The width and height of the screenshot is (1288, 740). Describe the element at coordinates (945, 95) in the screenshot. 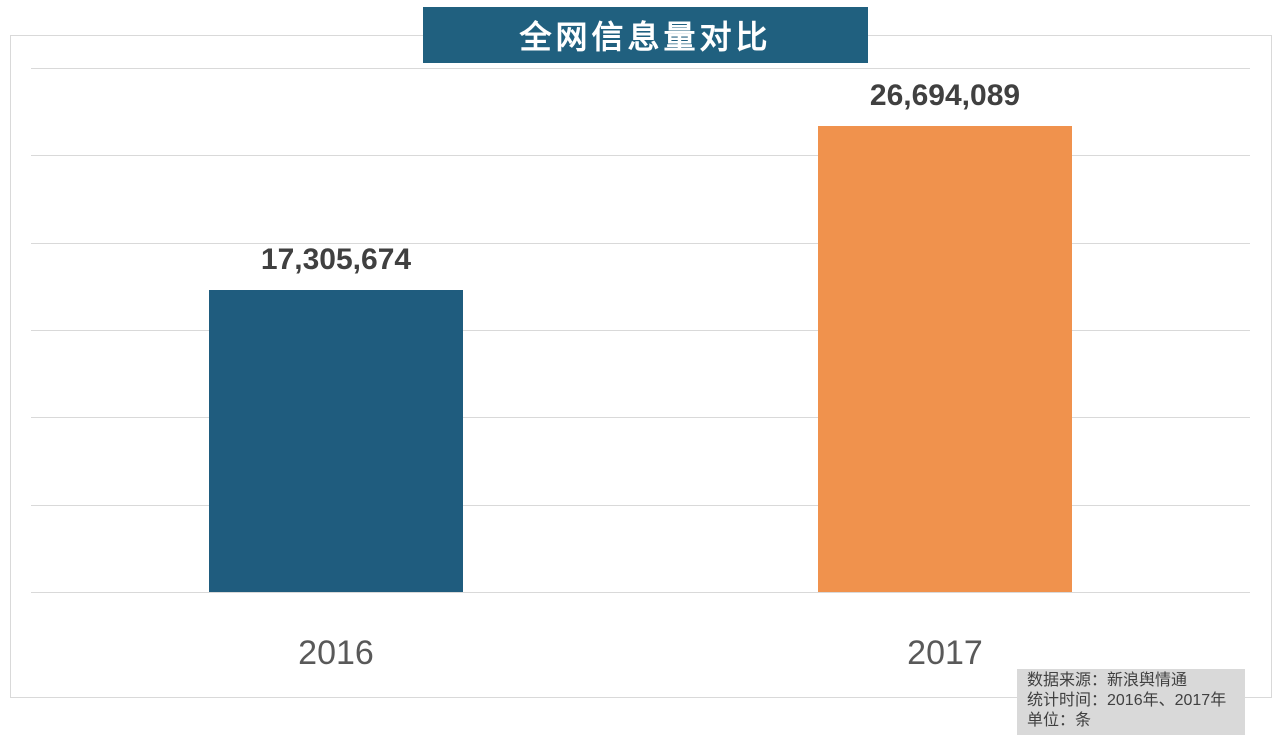

I see `value-label-2017: 26,694,089` at that location.